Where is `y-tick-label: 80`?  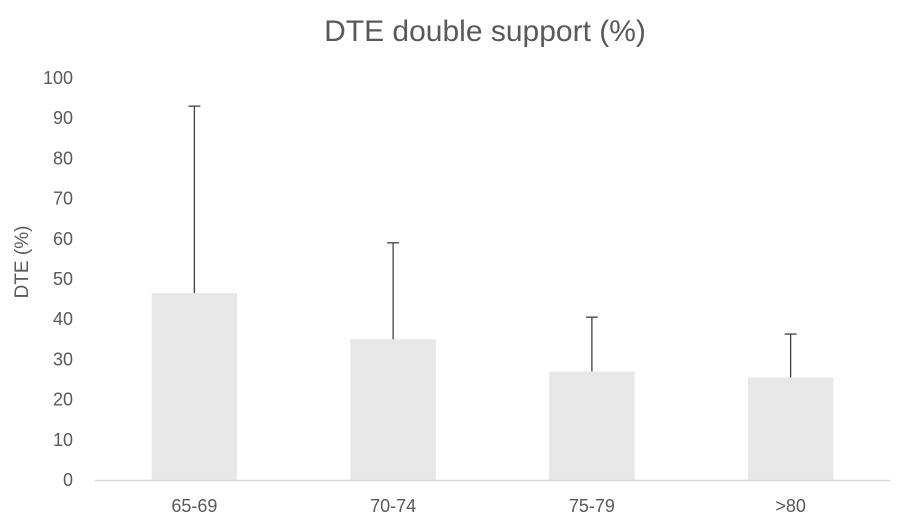 y-tick-label: 80 is located at coordinates (63, 158).